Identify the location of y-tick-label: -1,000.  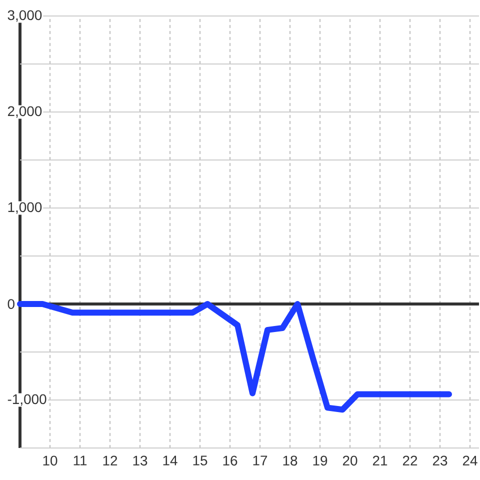
(27, 400).